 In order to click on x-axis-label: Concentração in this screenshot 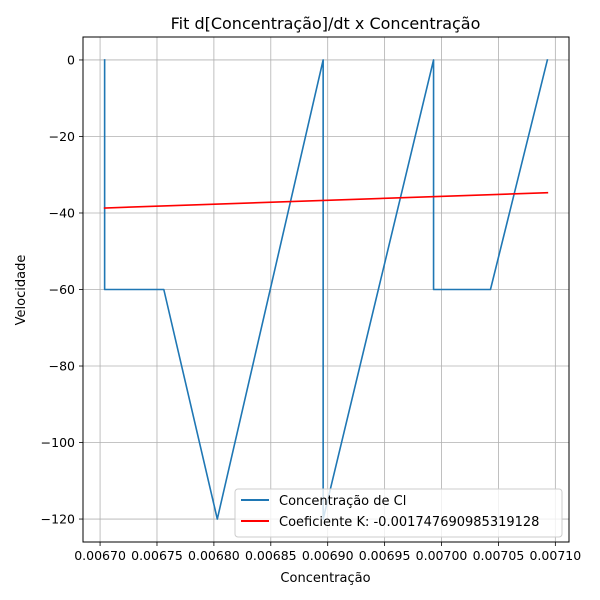, I will do `click(325, 578)`.